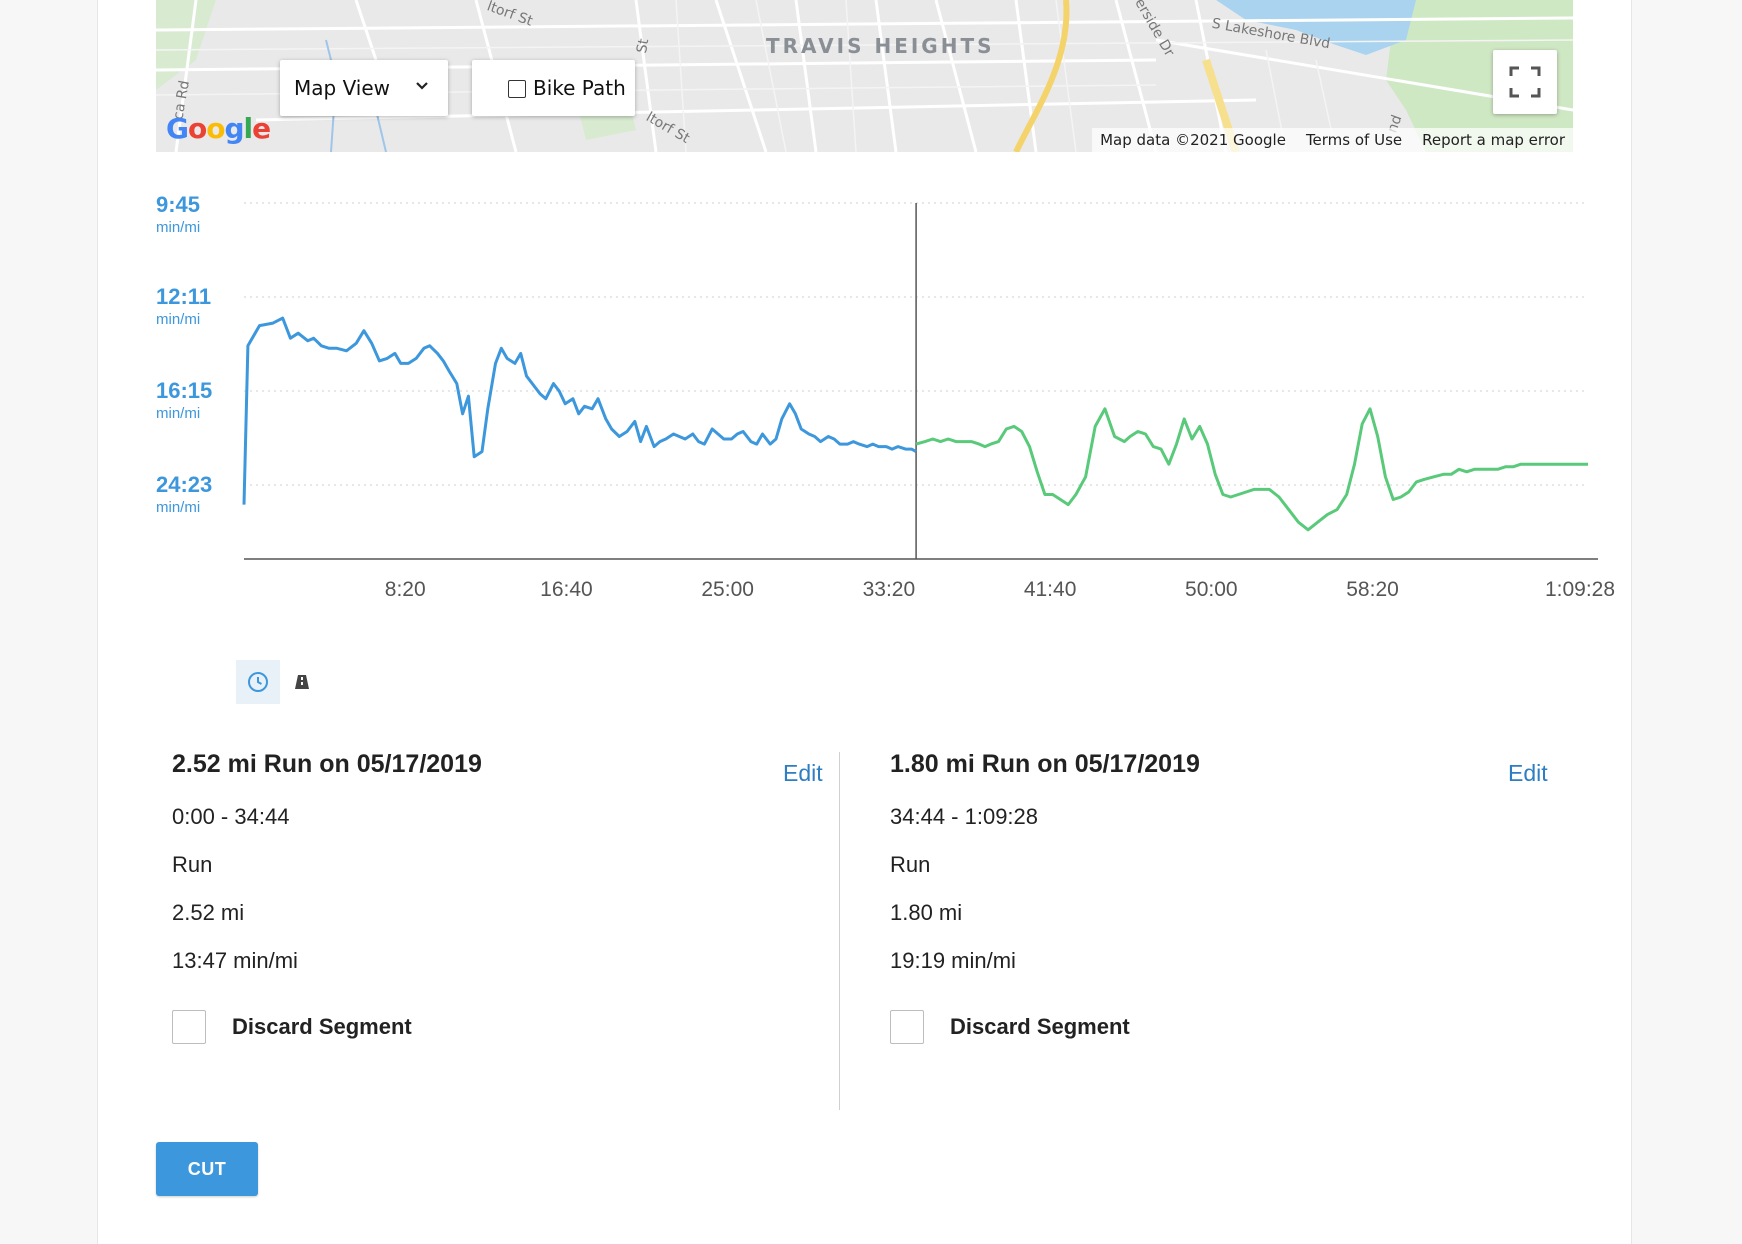 Image resolution: width=1742 pixels, height=1244 pixels. What do you see at coordinates (839, 931) in the screenshot?
I see `segment-divider` at bounding box center [839, 931].